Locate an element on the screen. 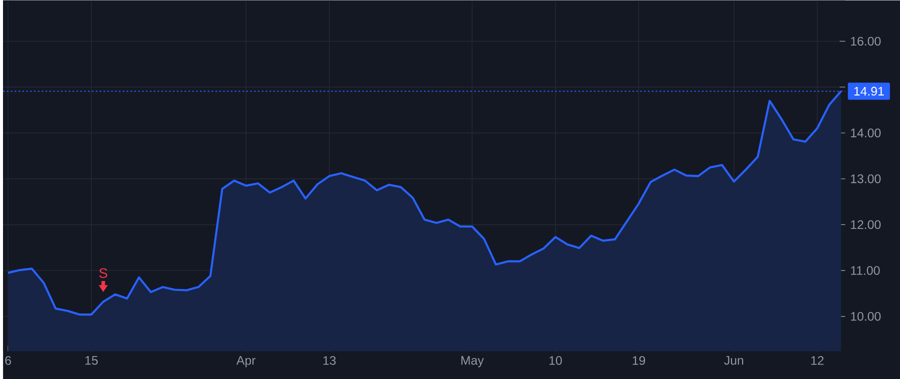 This screenshot has height=379, width=900. ref-line-label: 14.91 is located at coordinates (869, 91).